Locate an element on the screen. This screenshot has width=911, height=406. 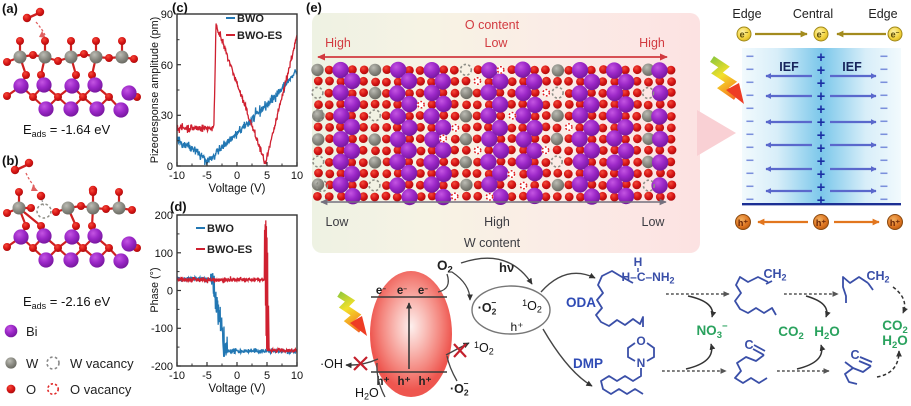
svg-text: Central is located at coordinates (813, 14).